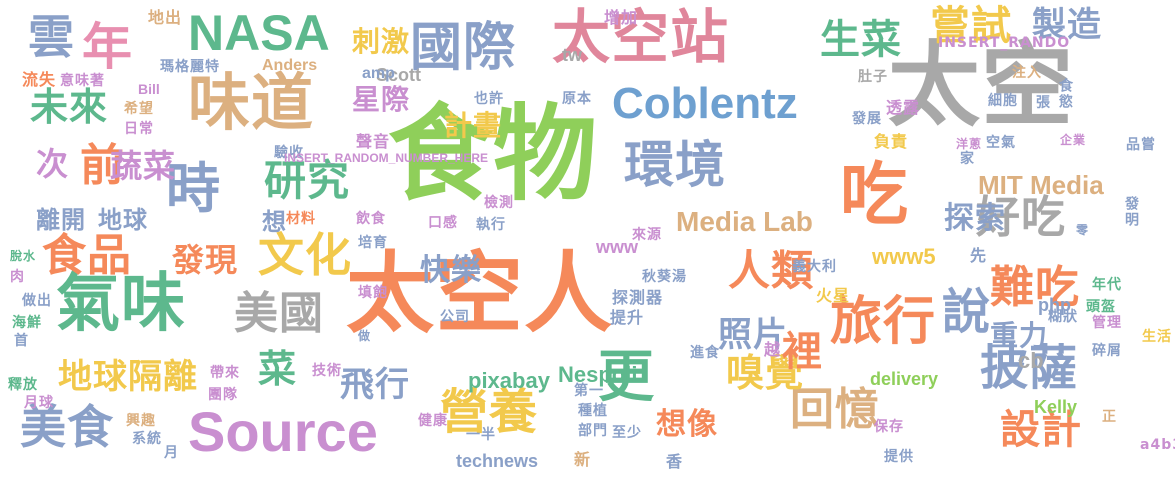  What do you see at coordinates (753, 335) in the screenshot?
I see `cloud-word: 照片` at bounding box center [753, 335].